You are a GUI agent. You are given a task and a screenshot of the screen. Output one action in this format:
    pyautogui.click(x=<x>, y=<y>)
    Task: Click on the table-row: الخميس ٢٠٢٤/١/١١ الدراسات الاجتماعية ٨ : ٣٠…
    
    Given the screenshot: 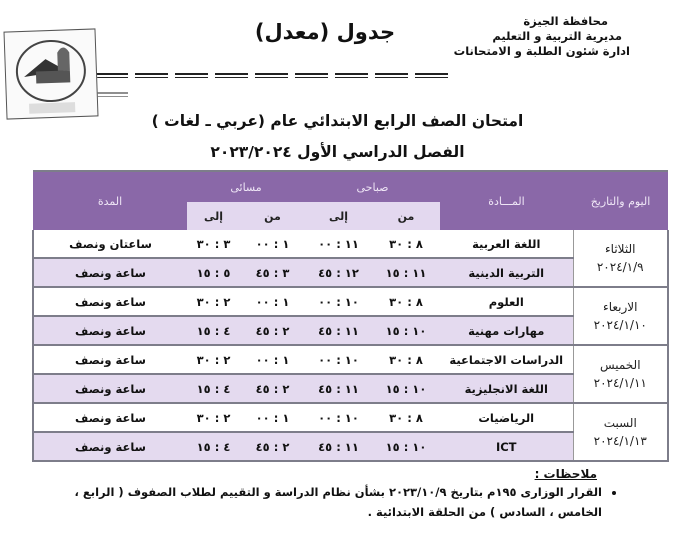 What is the action you would take?
    pyautogui.click(x=350, y=374)
    